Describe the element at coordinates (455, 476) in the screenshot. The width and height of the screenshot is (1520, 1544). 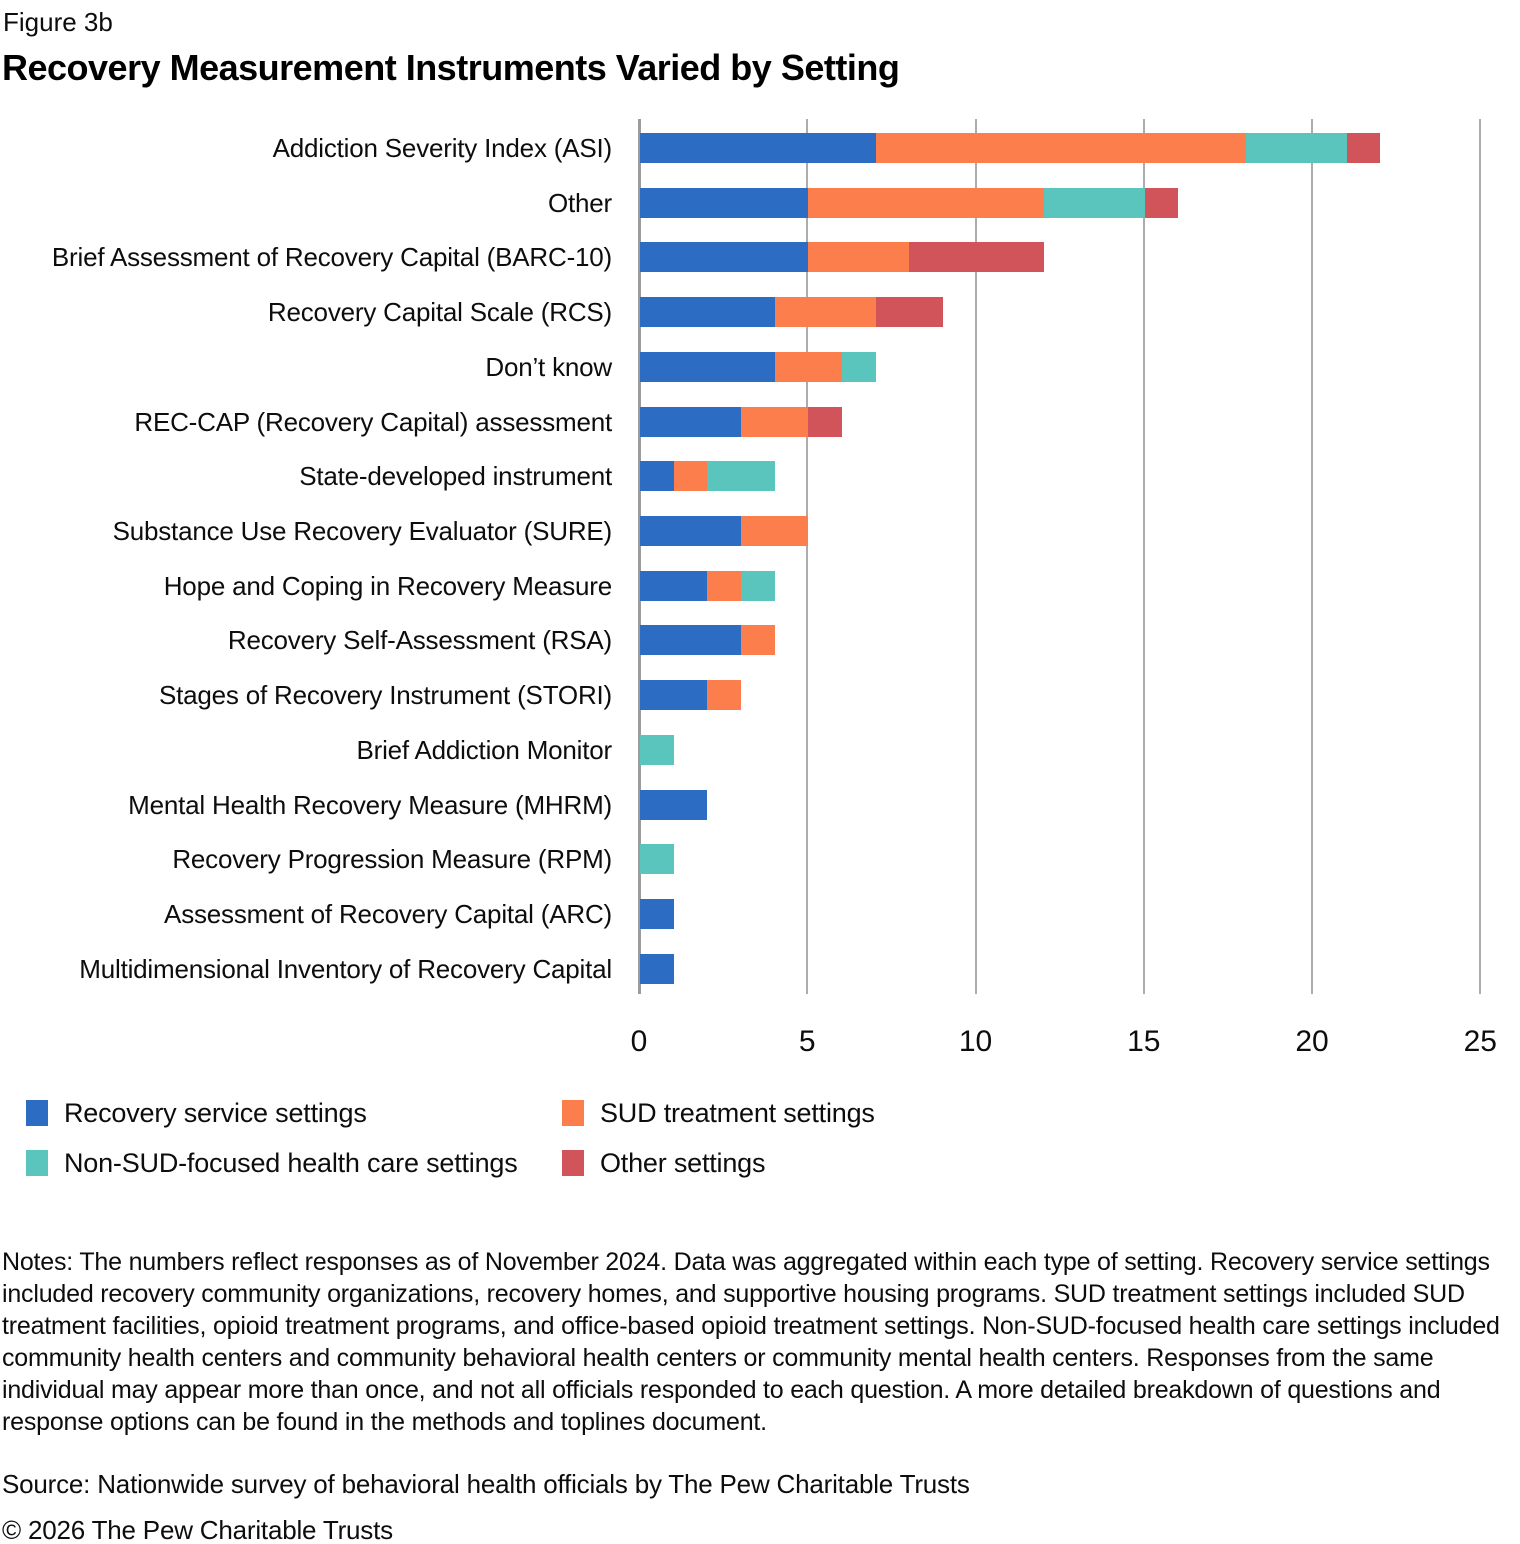
I see `category-label: State-developed instrument` at that location.